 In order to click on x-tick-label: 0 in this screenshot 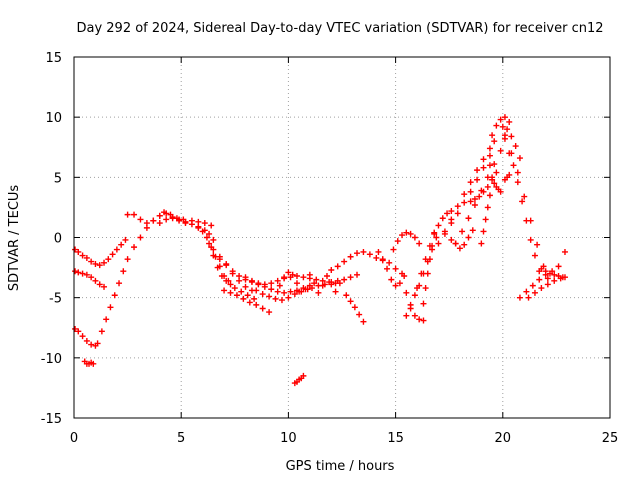, I will do `click(74, 438)`.